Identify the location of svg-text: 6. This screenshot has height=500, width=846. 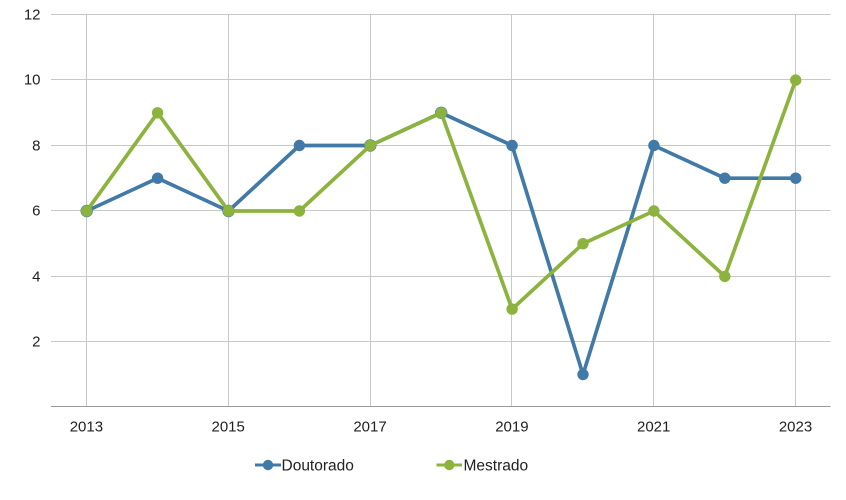
(36, 211).